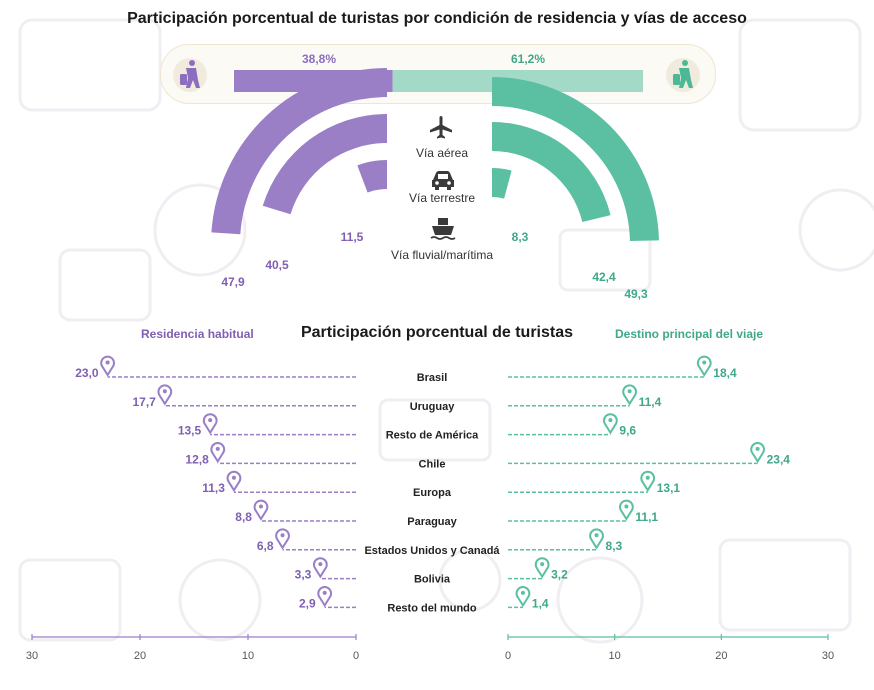  I want to click on category-label: Paraguay, so click(432, 522).